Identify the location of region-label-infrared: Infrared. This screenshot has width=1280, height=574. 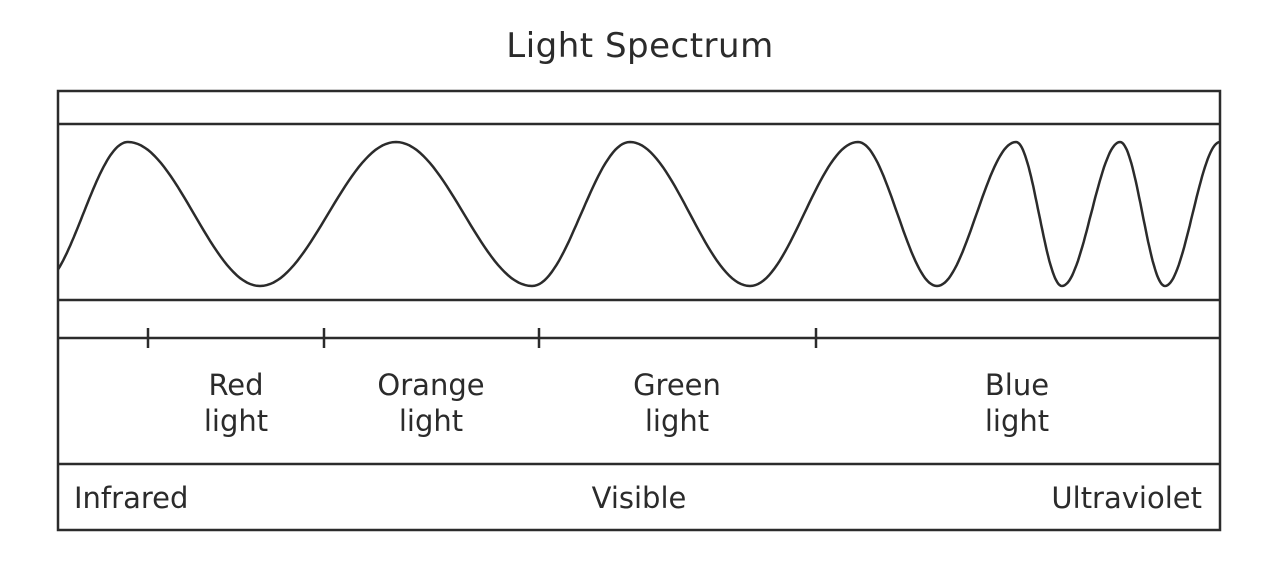
(131, 498).